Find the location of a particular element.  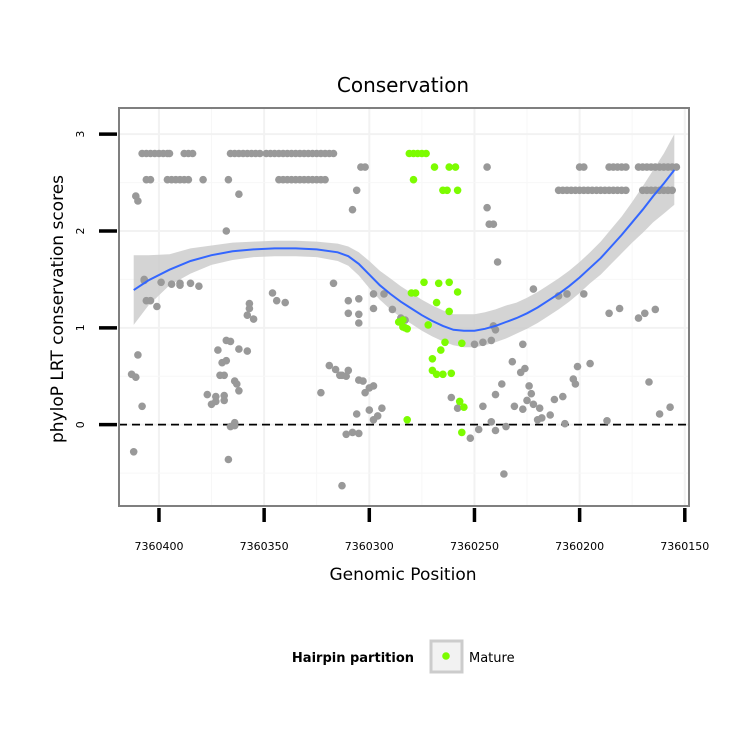

legend-label-mature: Mature is located at coordinates (492, 658).